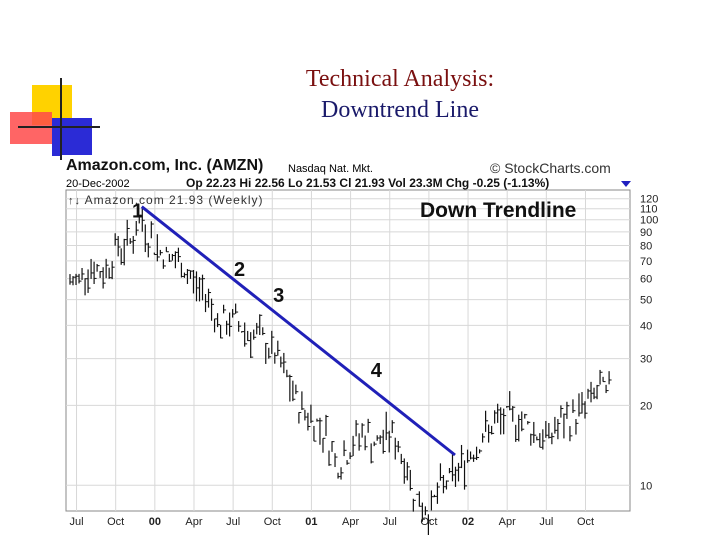 This screenshot has width=720, height=540. I want to click on dropdown-icon, so click(626, 184).